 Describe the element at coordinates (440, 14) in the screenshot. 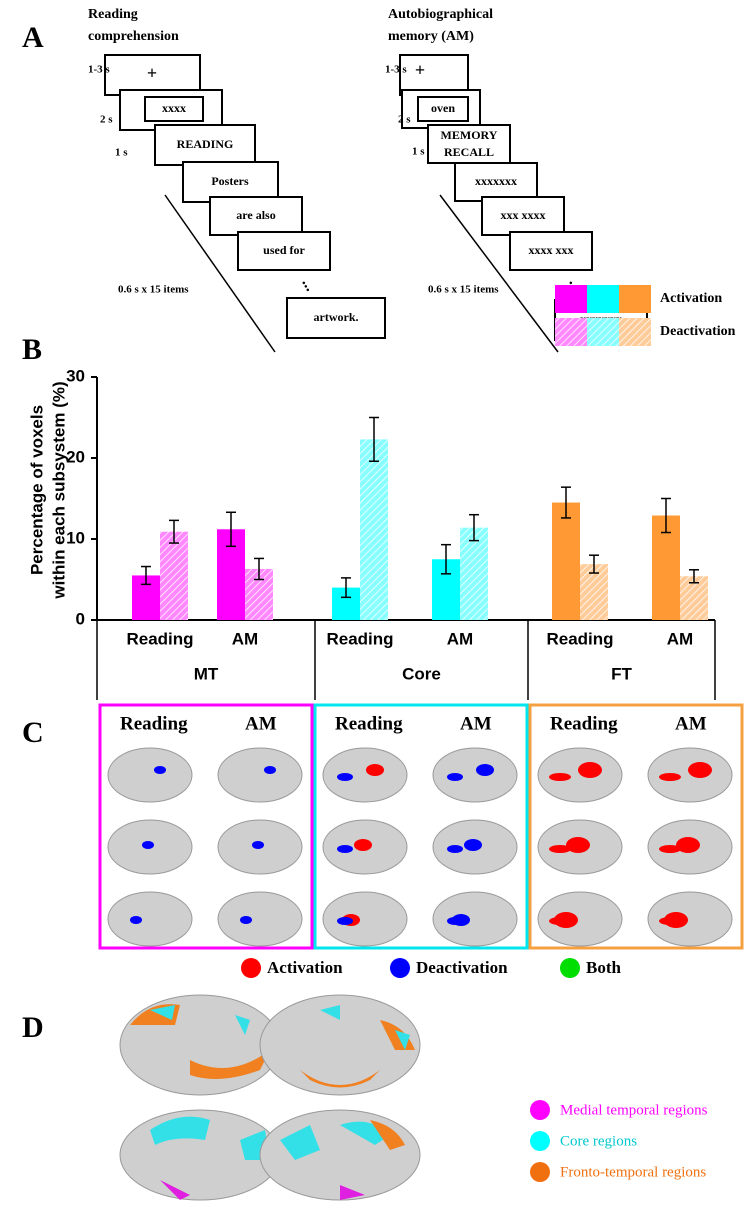

I see `task-title: Autobiographical` at that location.